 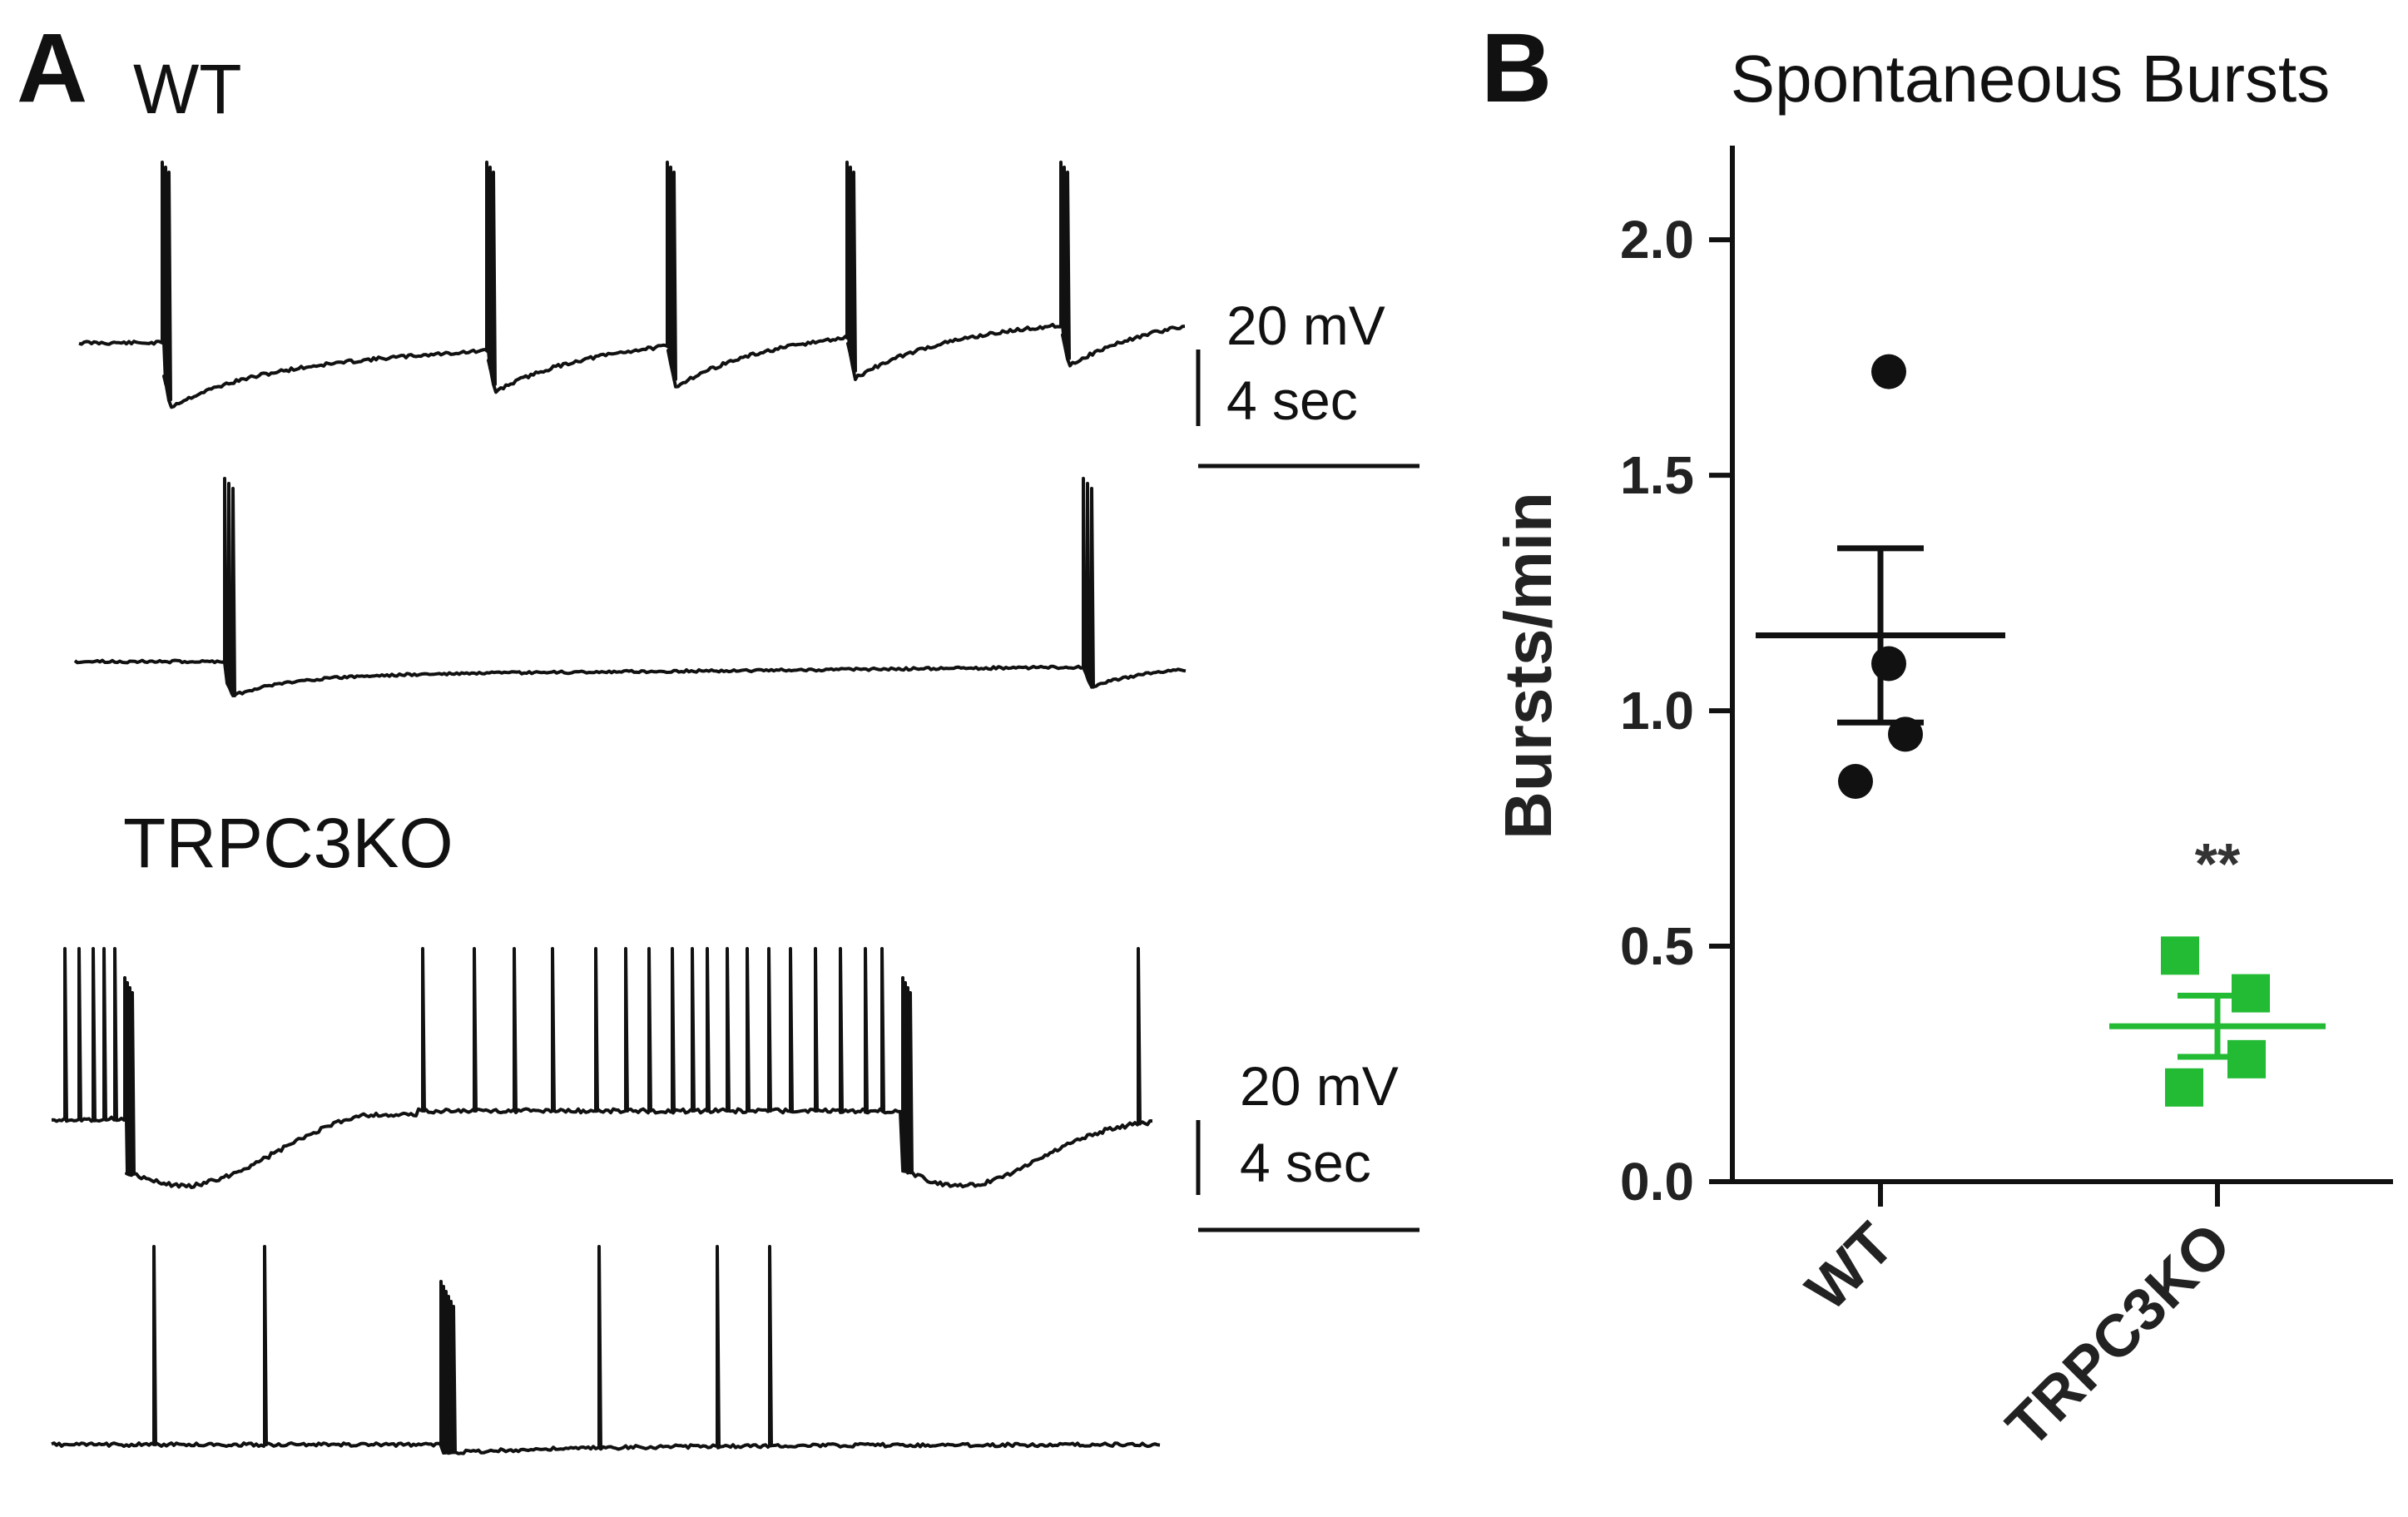 I want to click on scale-bar-top: 20 mV 4 sec, so click(x=1308, y=381).